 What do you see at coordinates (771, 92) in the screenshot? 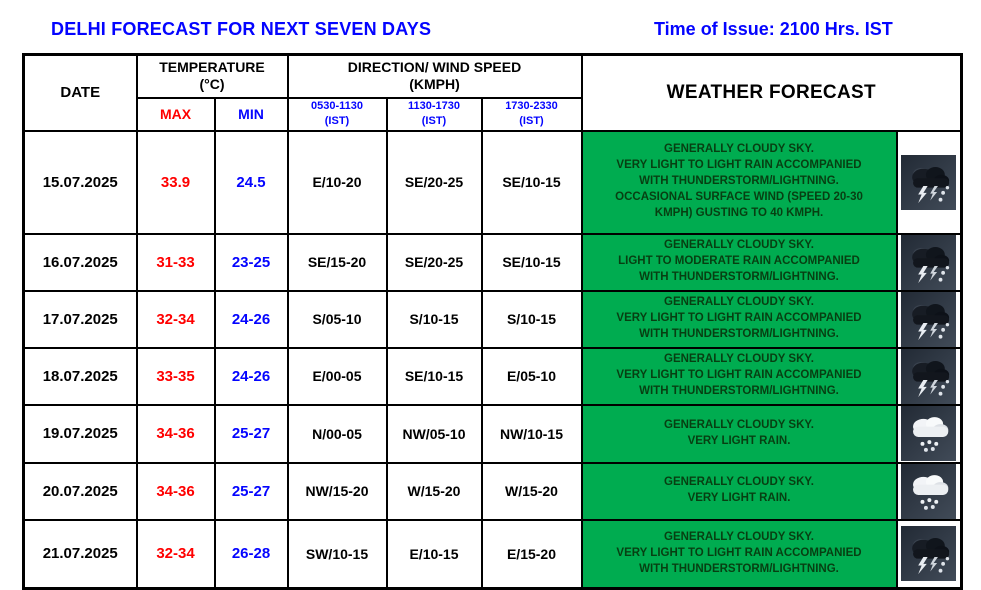
I see `column-header-weather-forecast: WEATHER FORECAST` at bounding box center [771, 92].